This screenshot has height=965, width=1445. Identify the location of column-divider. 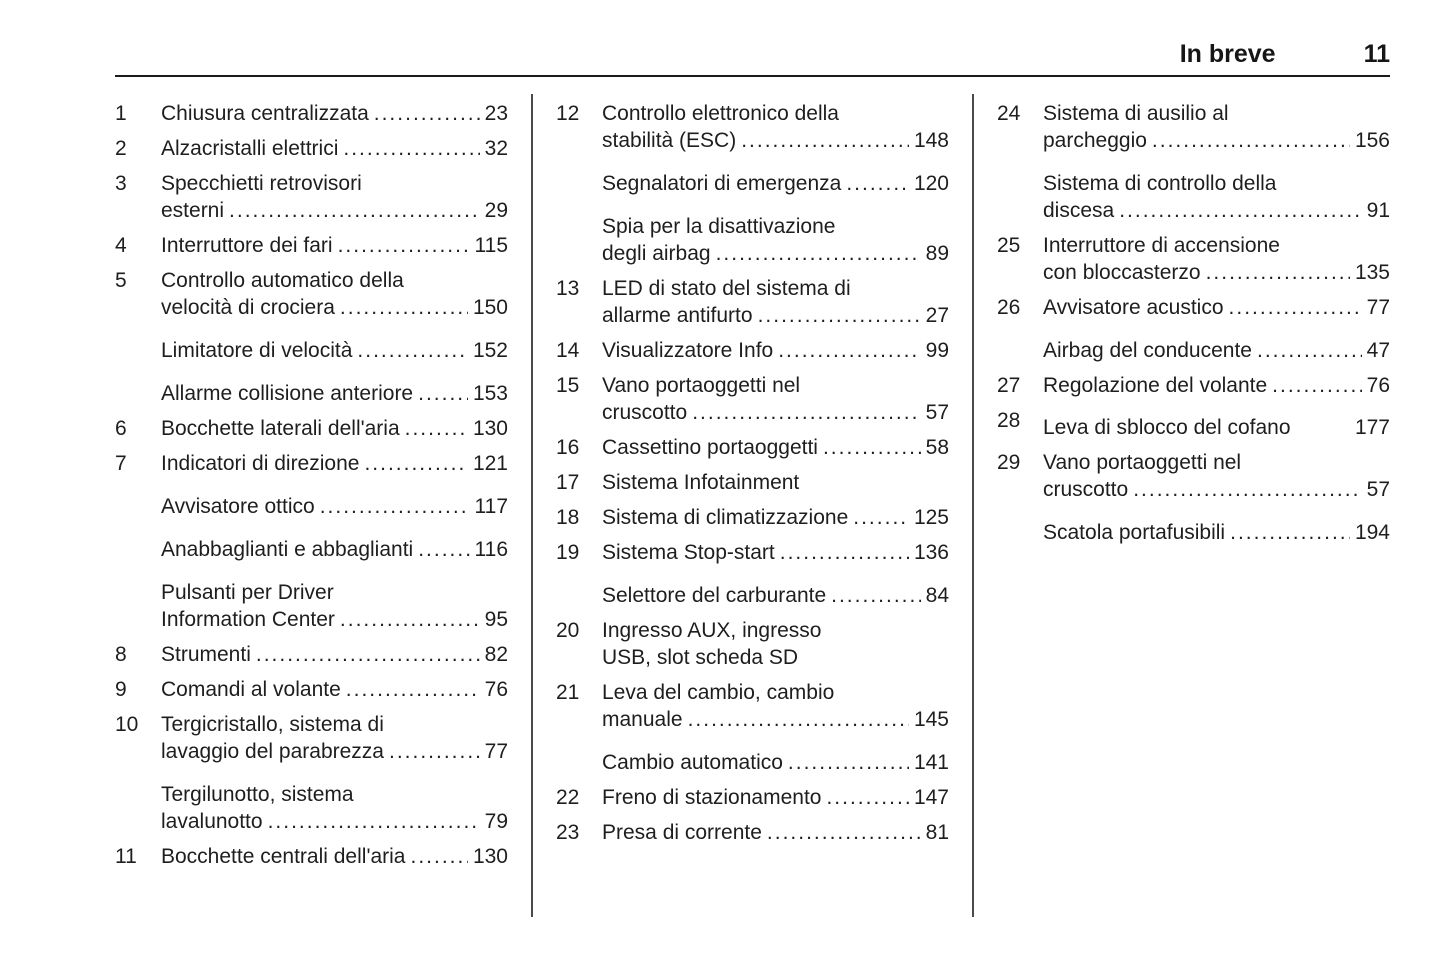
(973, 505).